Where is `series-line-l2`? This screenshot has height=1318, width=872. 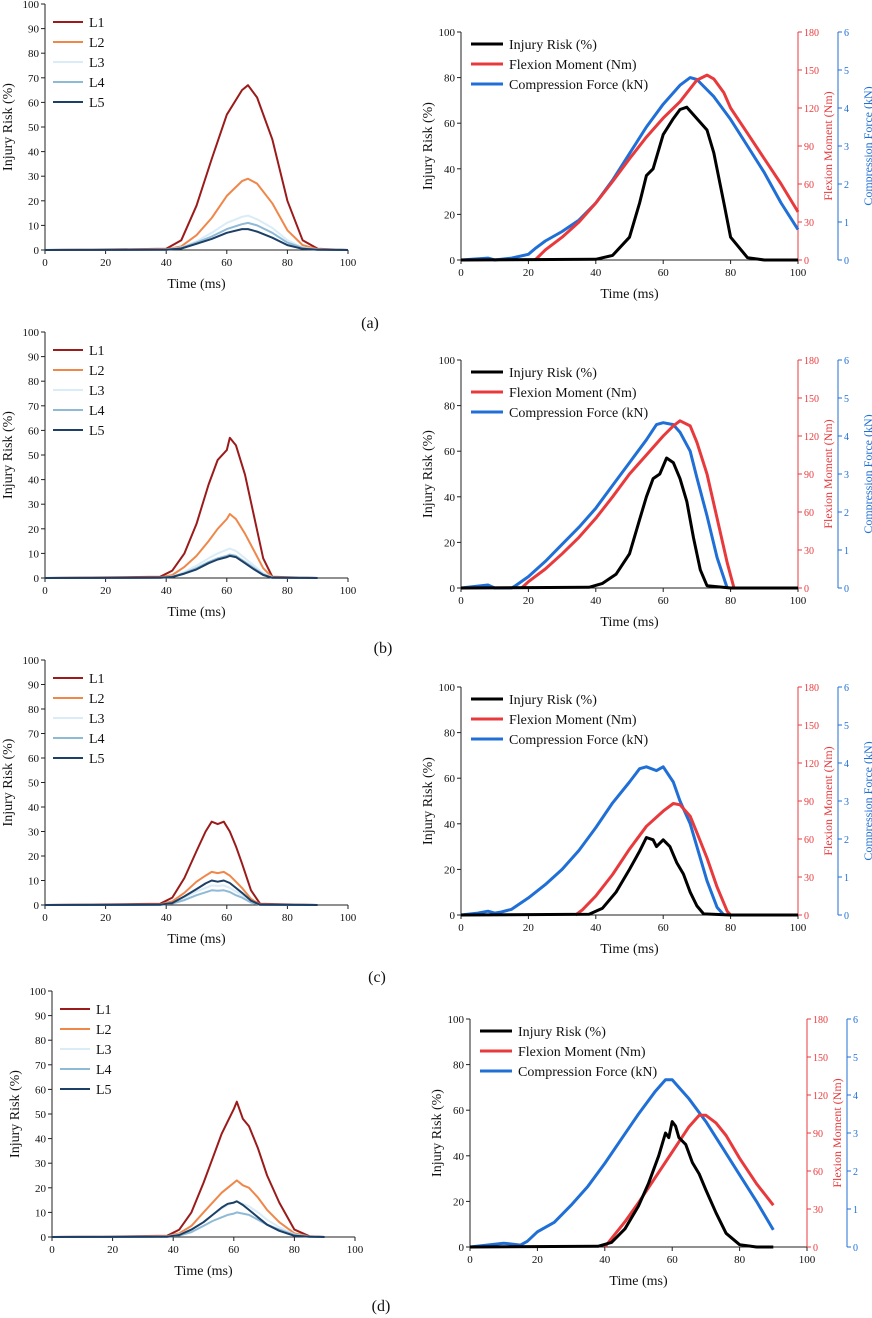 series-line-l2 is located at coordinates (181, 888).